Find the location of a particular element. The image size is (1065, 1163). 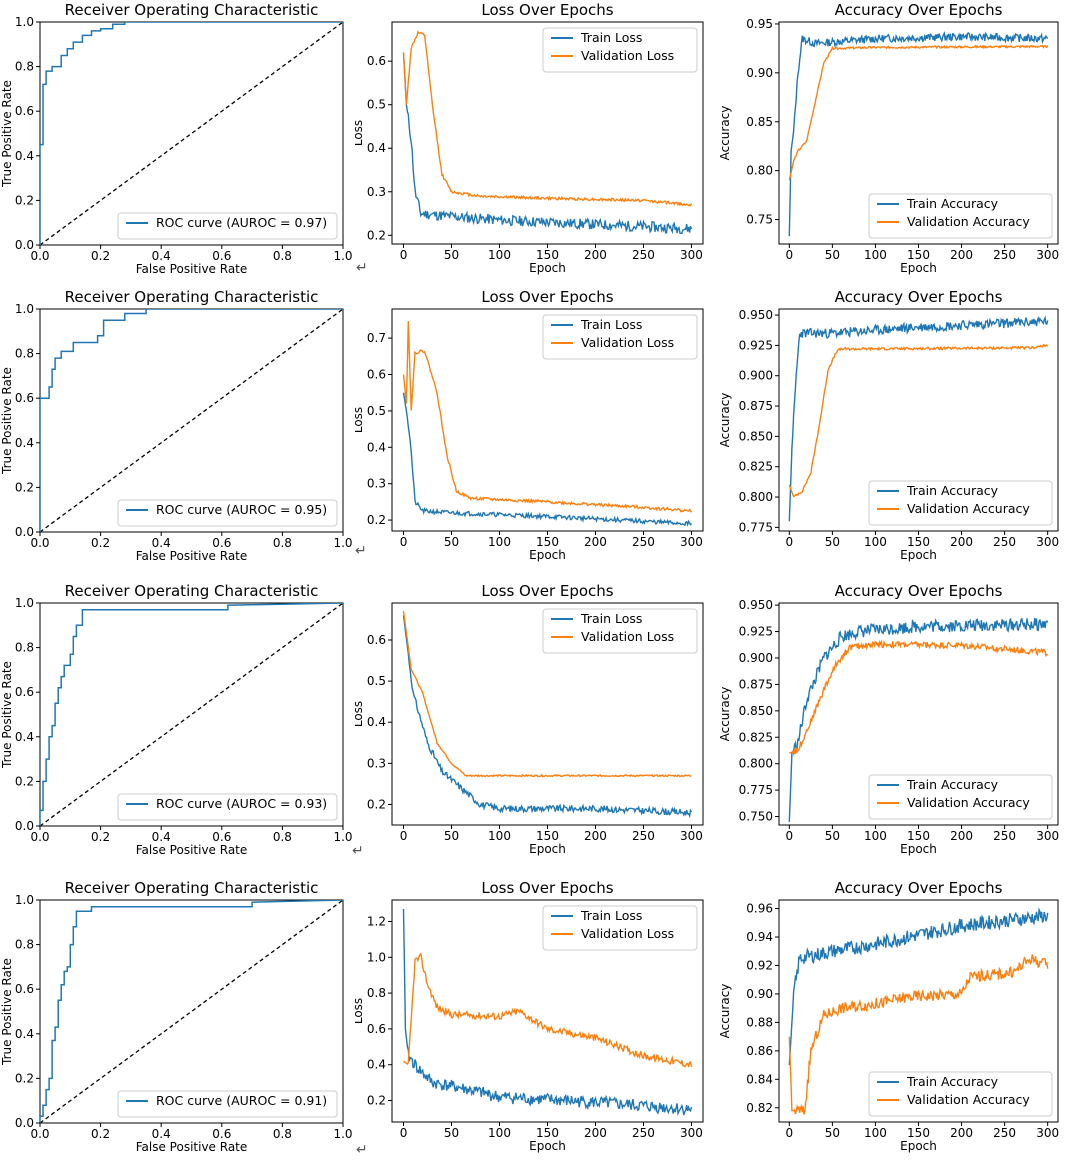

y-tick-label: 0.8 is located at coordinates (24, 945).